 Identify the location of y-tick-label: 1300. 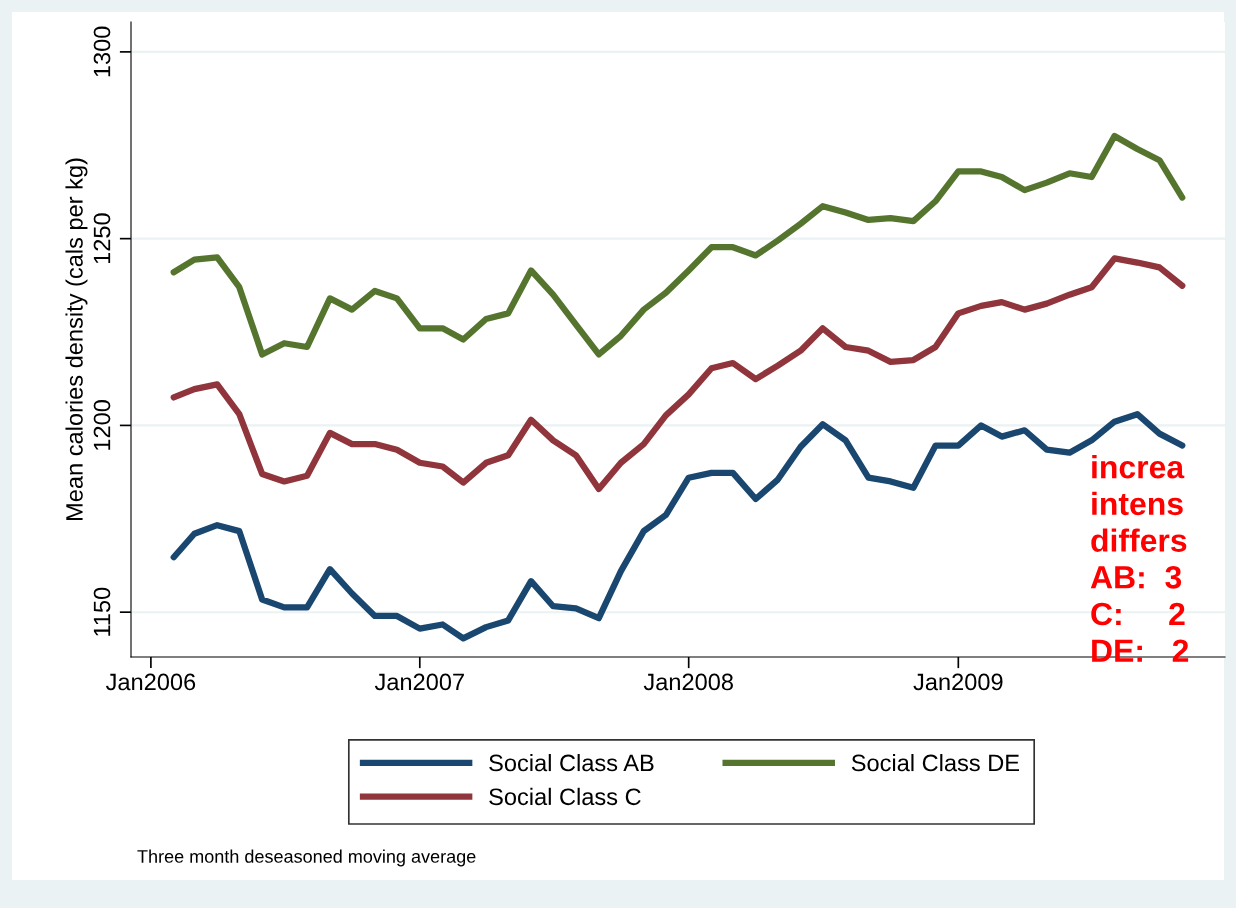
(102, 51).